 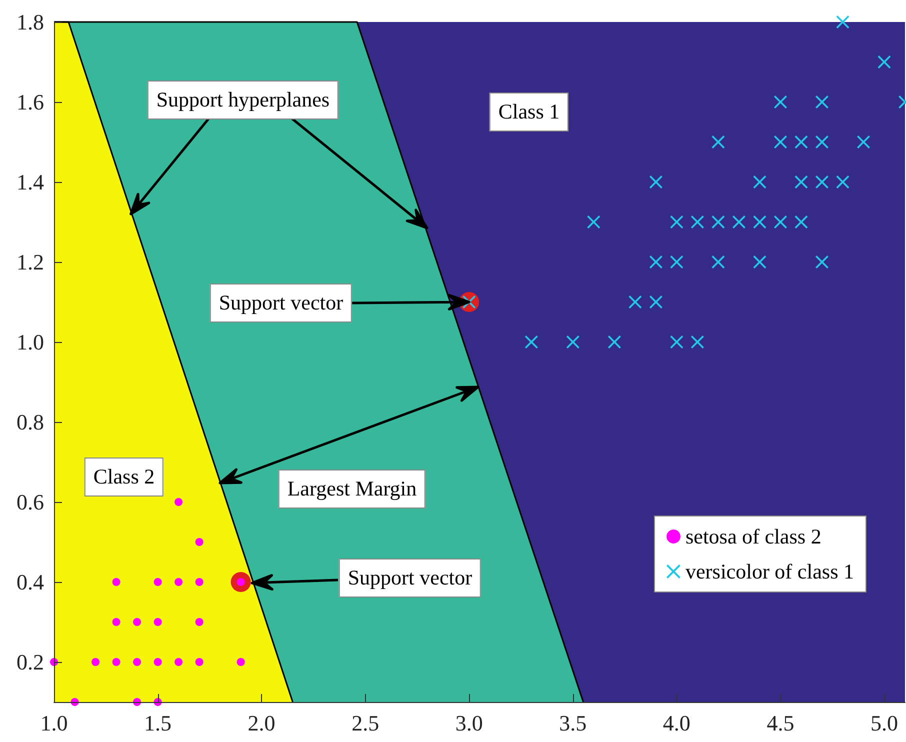 I want to click on x-tick-label: 1.0, so click(x=54, y=723).